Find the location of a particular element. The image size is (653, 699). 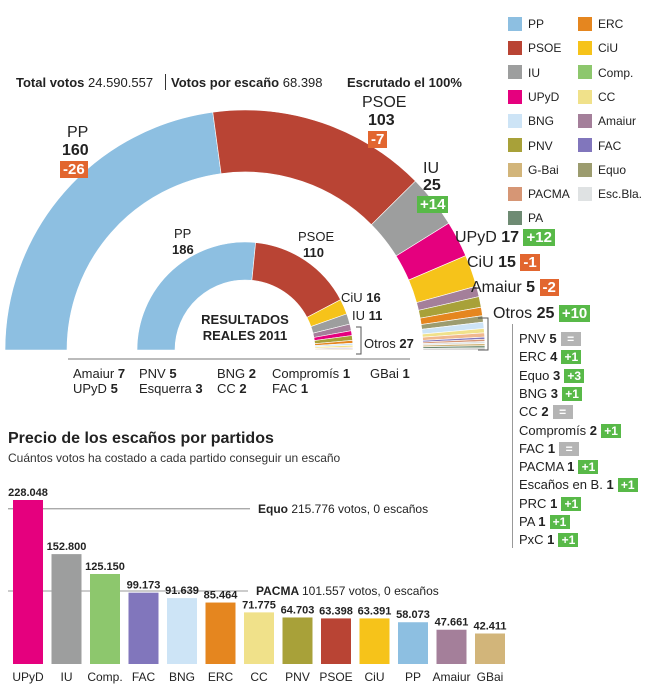

party-change-ciu: -1 is located at coordinates (530, 262).